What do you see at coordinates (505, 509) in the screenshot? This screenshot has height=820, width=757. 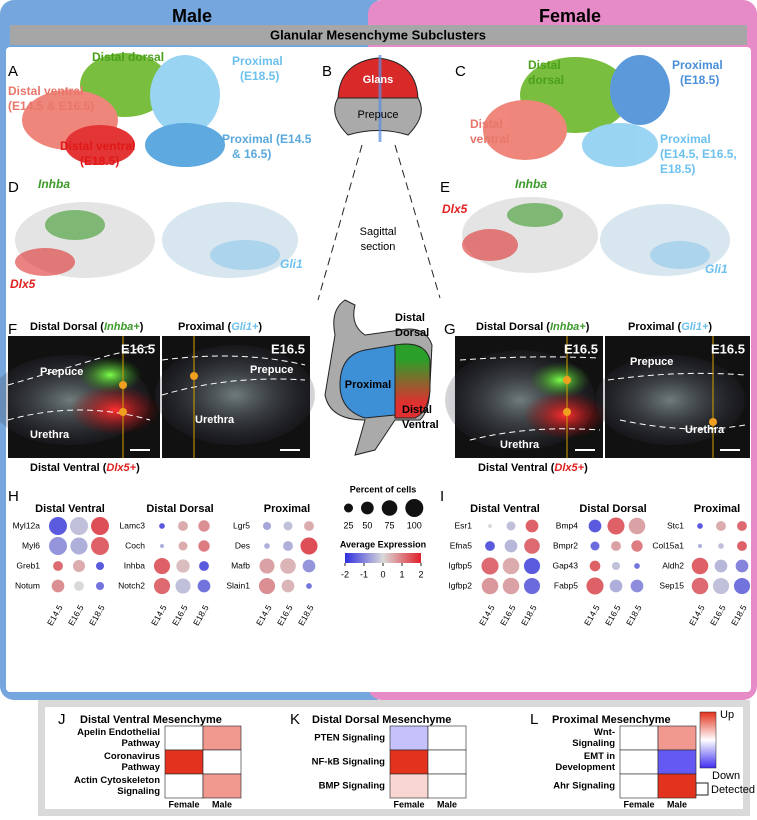 I see `dotplot-title: Distal Ventral` at bounding box center [505, 509].